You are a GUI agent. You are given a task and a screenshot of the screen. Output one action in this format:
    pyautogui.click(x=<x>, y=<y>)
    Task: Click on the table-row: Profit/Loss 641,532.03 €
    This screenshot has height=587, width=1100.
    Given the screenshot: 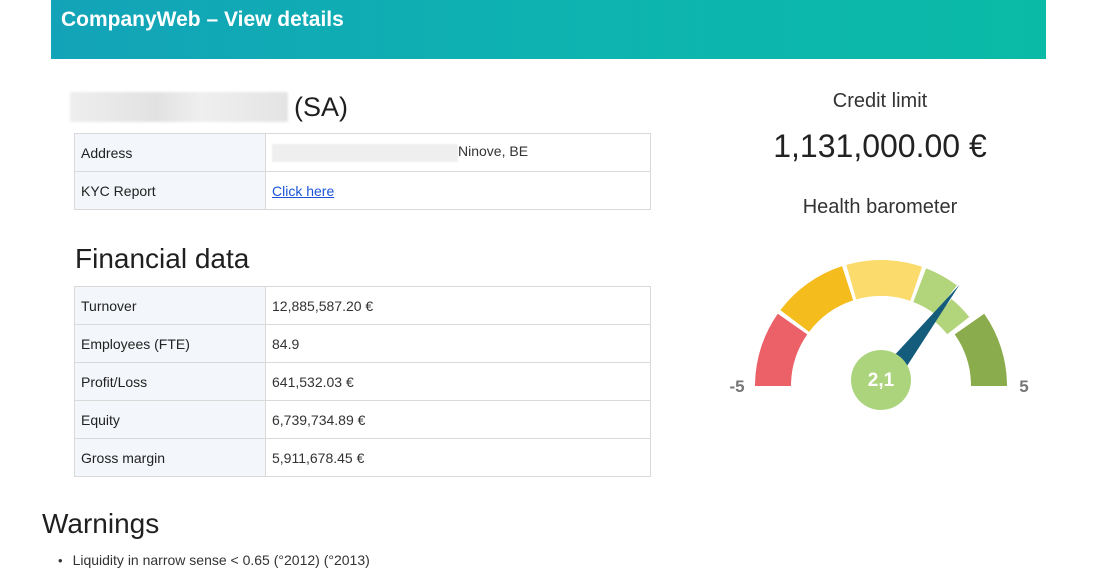 What is the action you would take?
    pyautogui.click(x=362, y=381)
    